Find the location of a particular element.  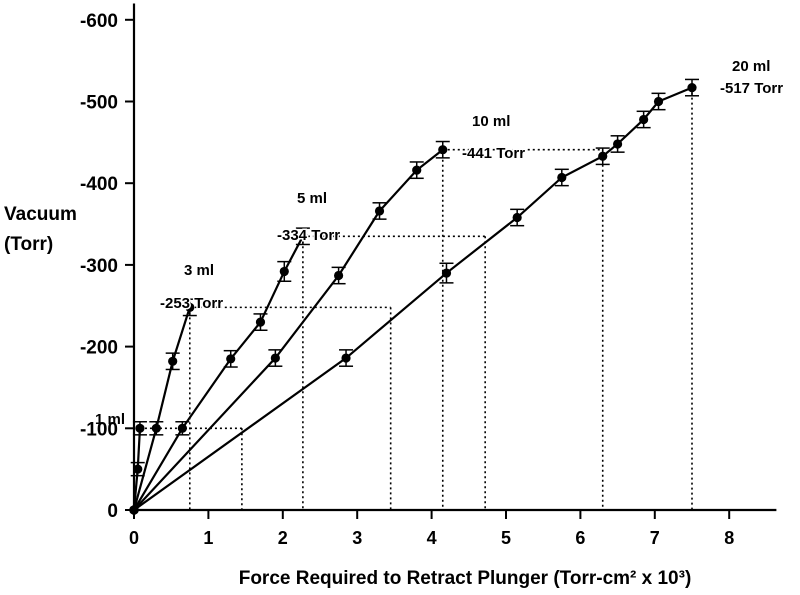

x-tick-label: 4 is located at coordinates (432, 538).